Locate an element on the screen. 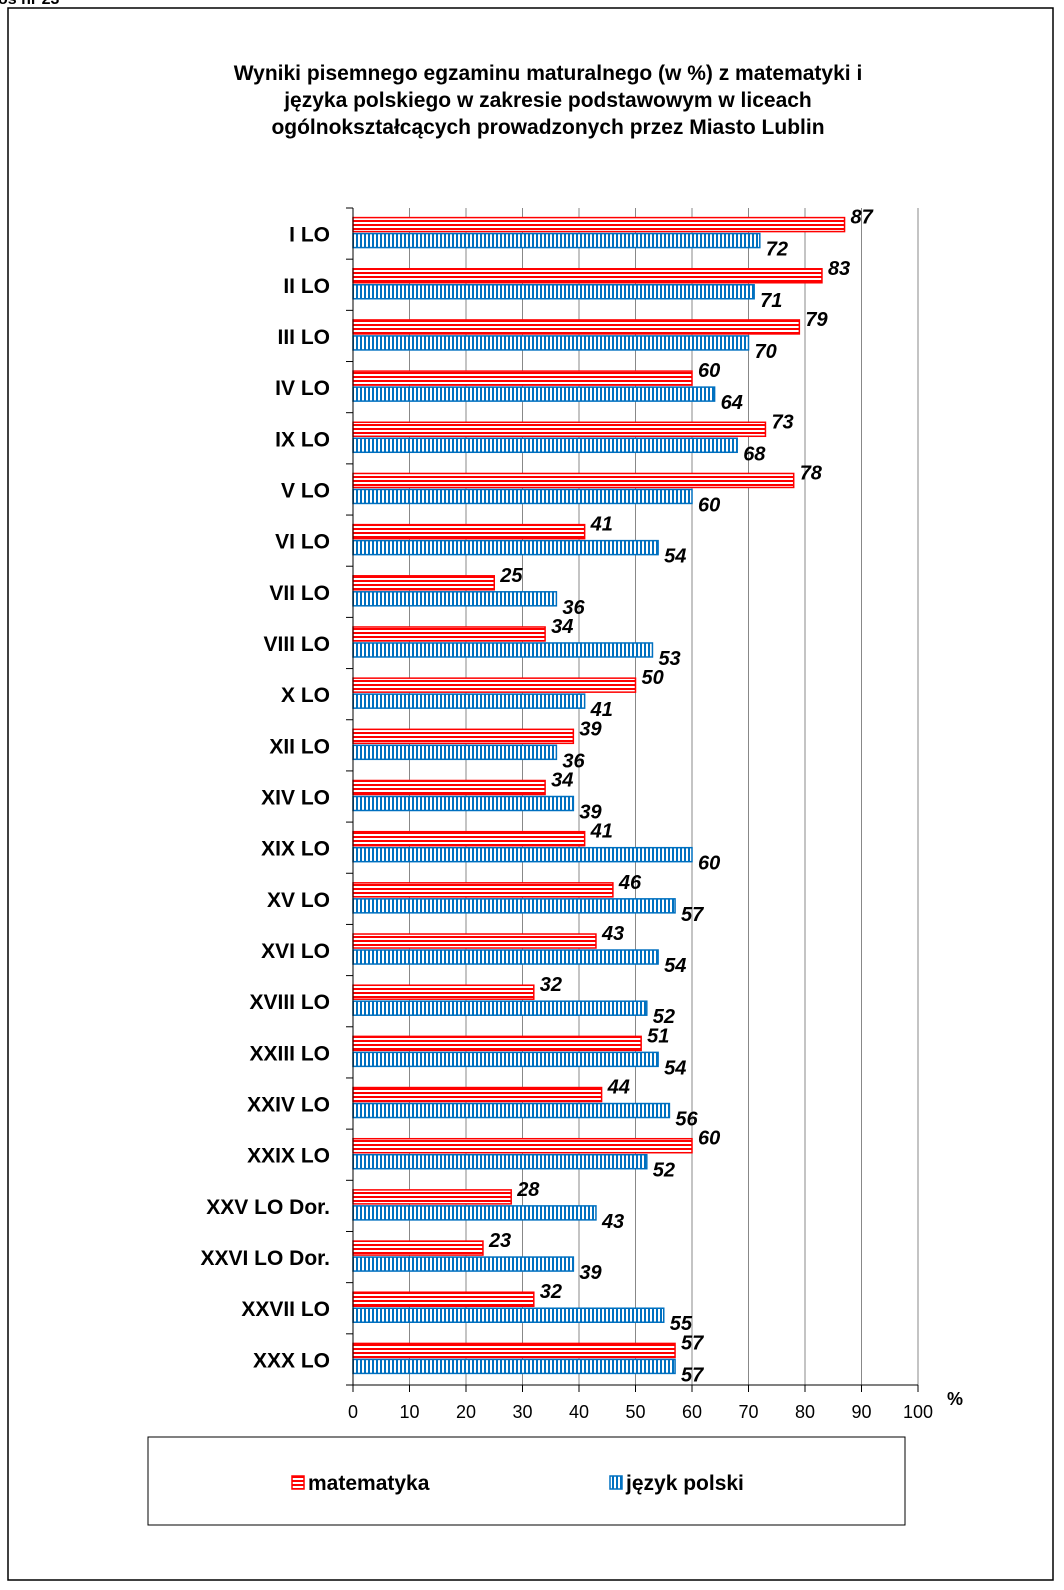  y-tick-label: XIX LO is located at coordinates (295, 849).